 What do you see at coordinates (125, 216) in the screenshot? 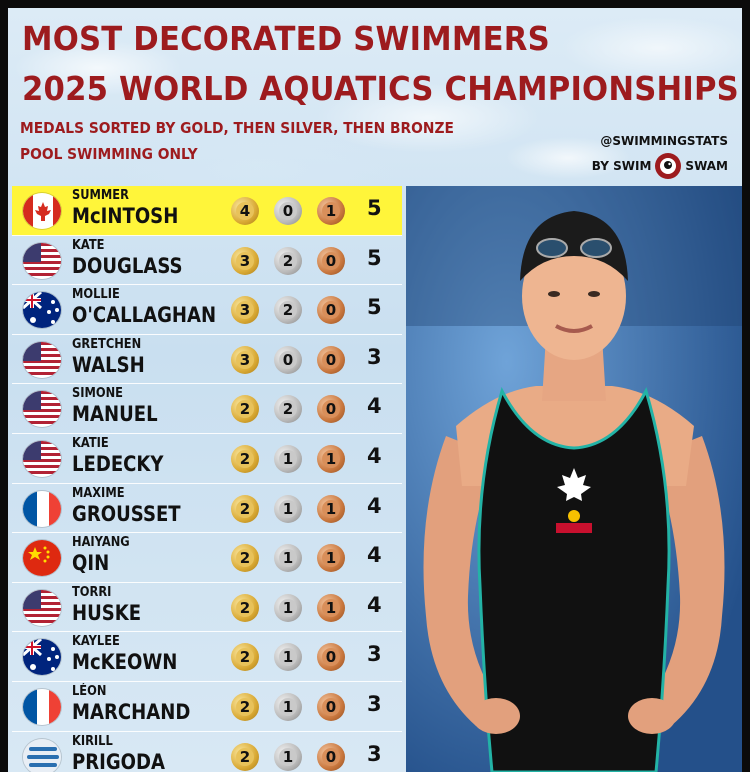
I see `last-name: McINTOSH` at bounding box center [125, 216].